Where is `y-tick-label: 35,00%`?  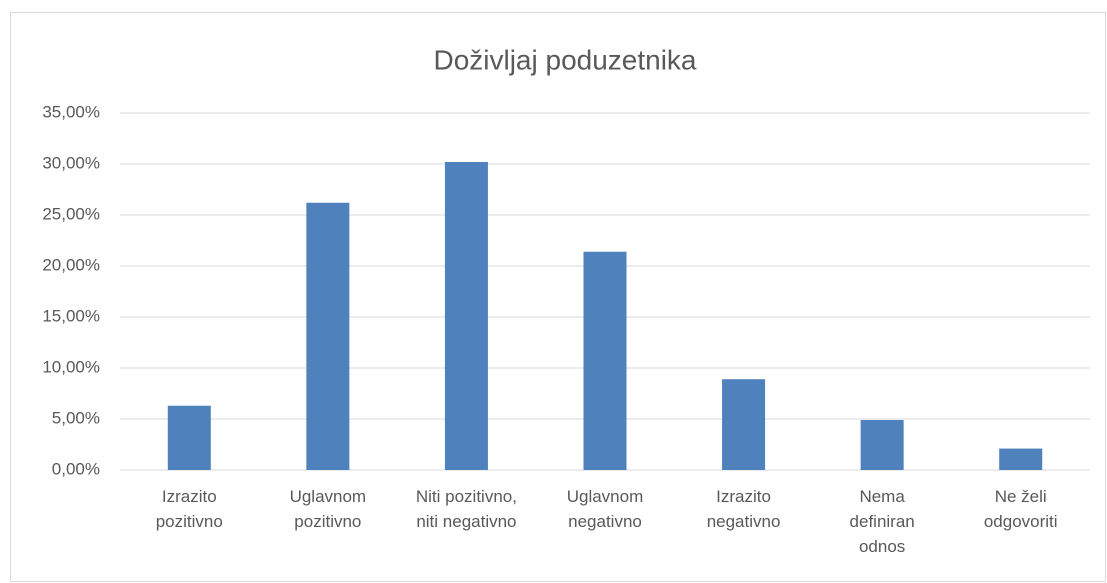 y-tick-label: 35,00% is located at coordinates (71, 111).